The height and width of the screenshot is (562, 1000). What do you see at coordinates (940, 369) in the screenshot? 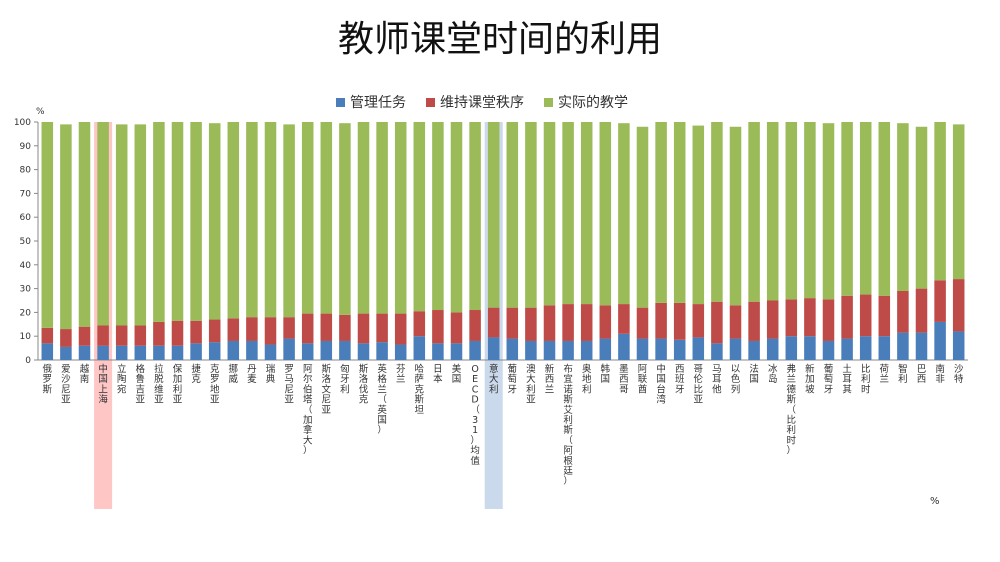
I see `category-label: 南` at bounding box center [940, 369].